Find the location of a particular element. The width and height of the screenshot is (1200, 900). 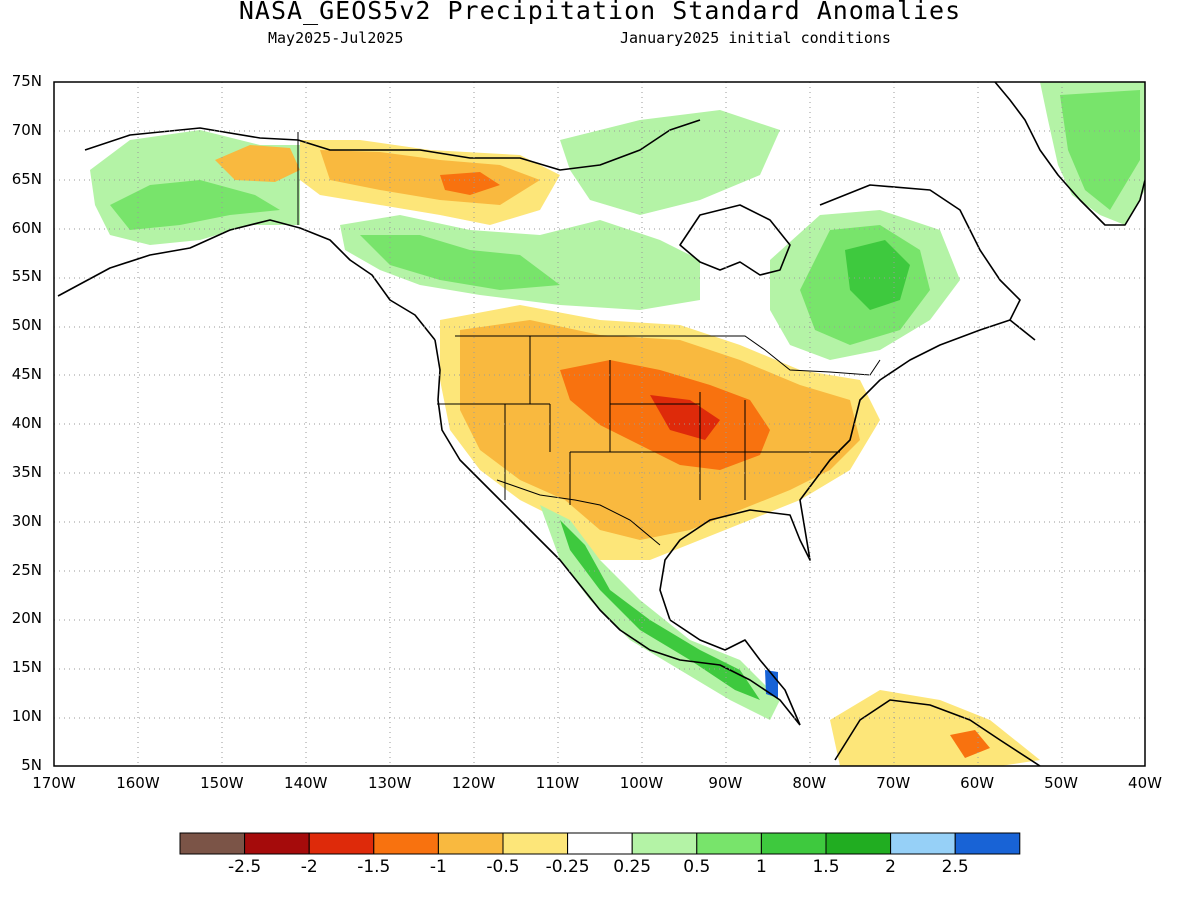

lat-tick-label: 15N is located at coordinates (26, 667).